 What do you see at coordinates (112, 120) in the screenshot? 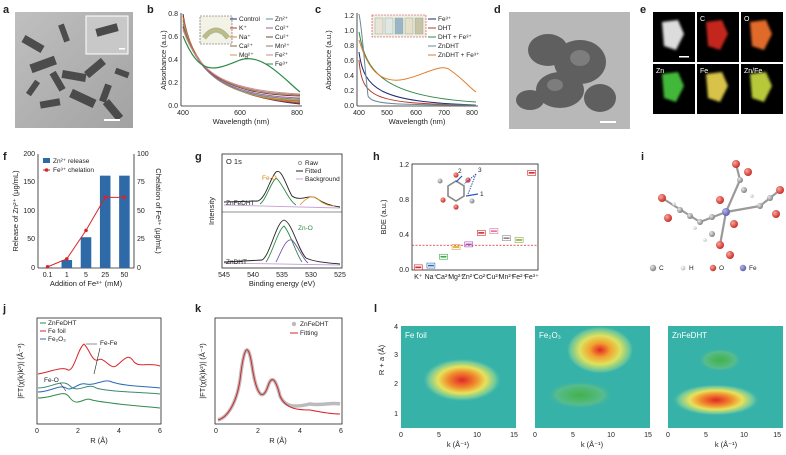
I see `scale-bar-a` at bounding box center [112, 120].